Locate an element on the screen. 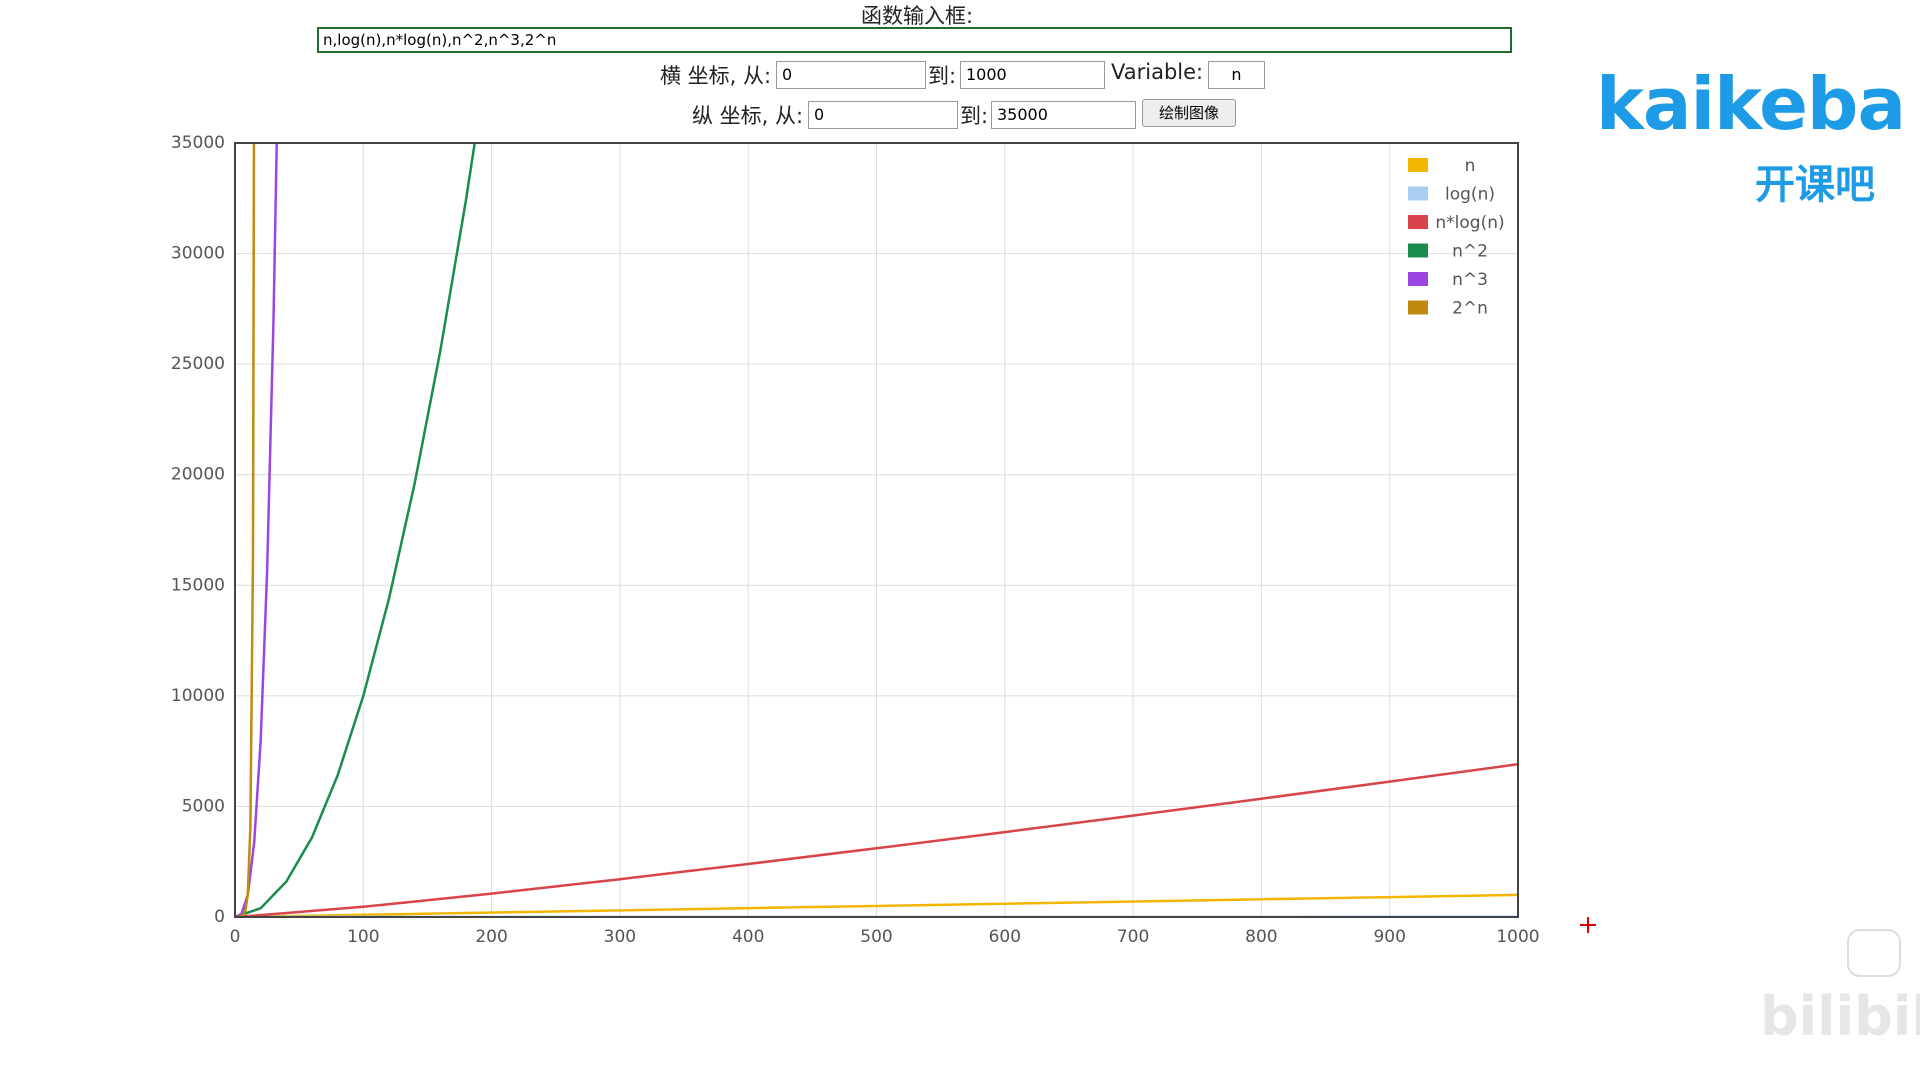  legend-label: log(n) is located at coordinates (1470, 195).